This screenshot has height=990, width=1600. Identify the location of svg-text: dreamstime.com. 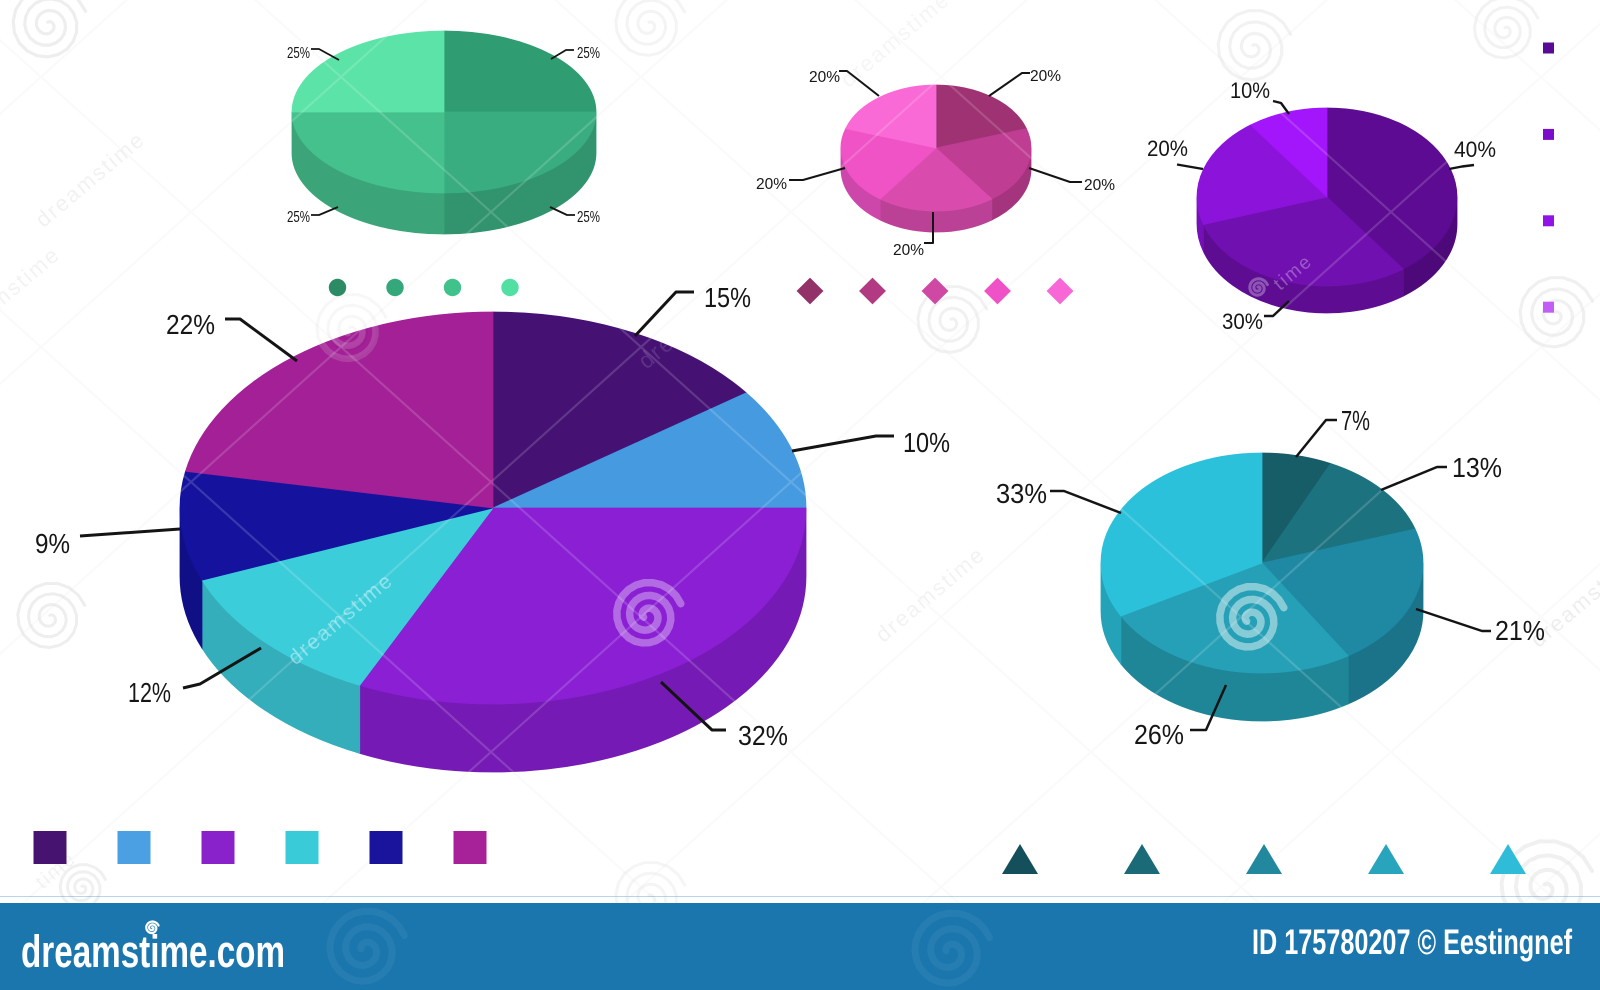
(153, 951).